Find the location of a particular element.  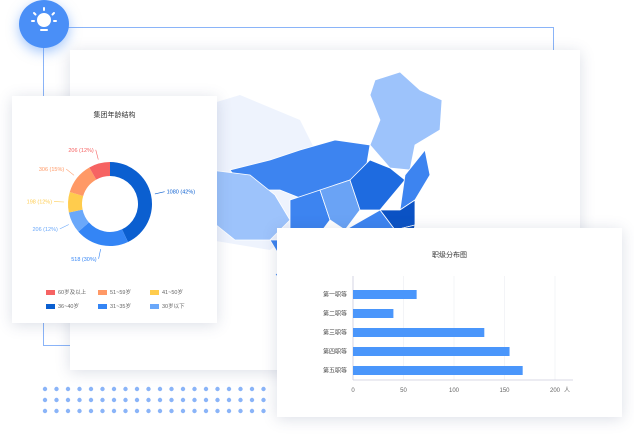

frame-line-top is located at coordinates (307, 27).